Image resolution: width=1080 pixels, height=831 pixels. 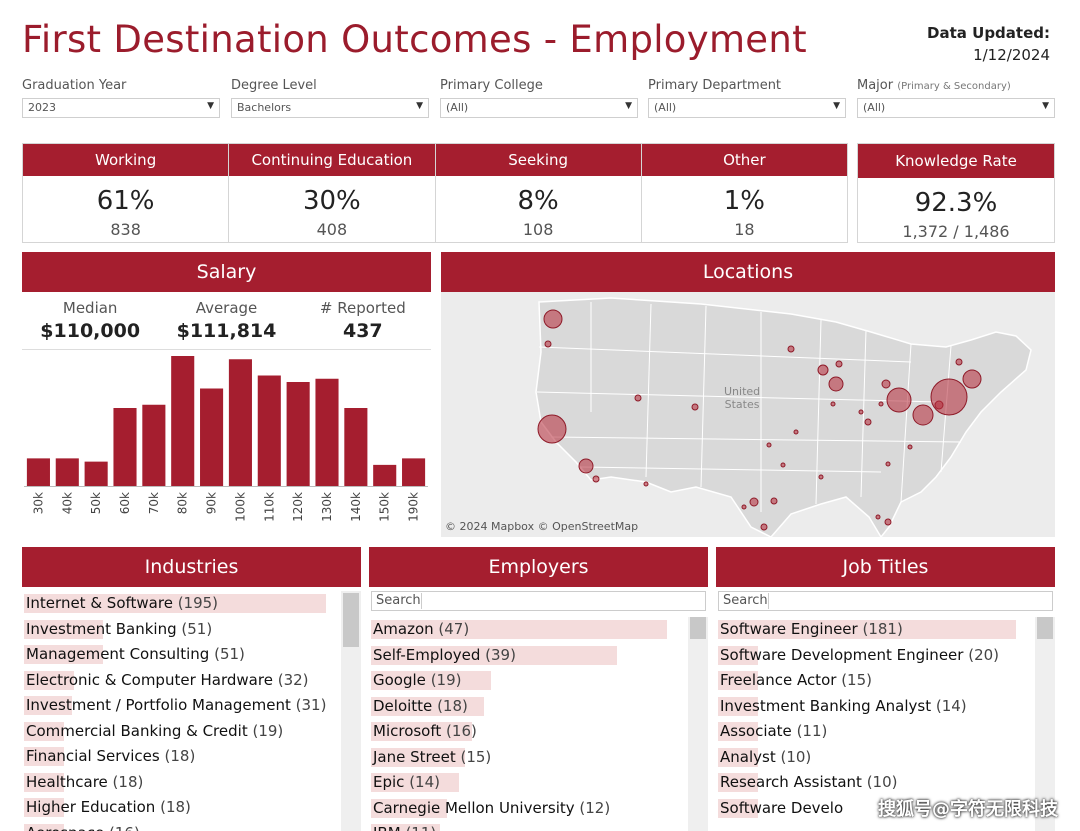 I want to click on kpi-working: Working 61% 838, so click(x=126, y=193).